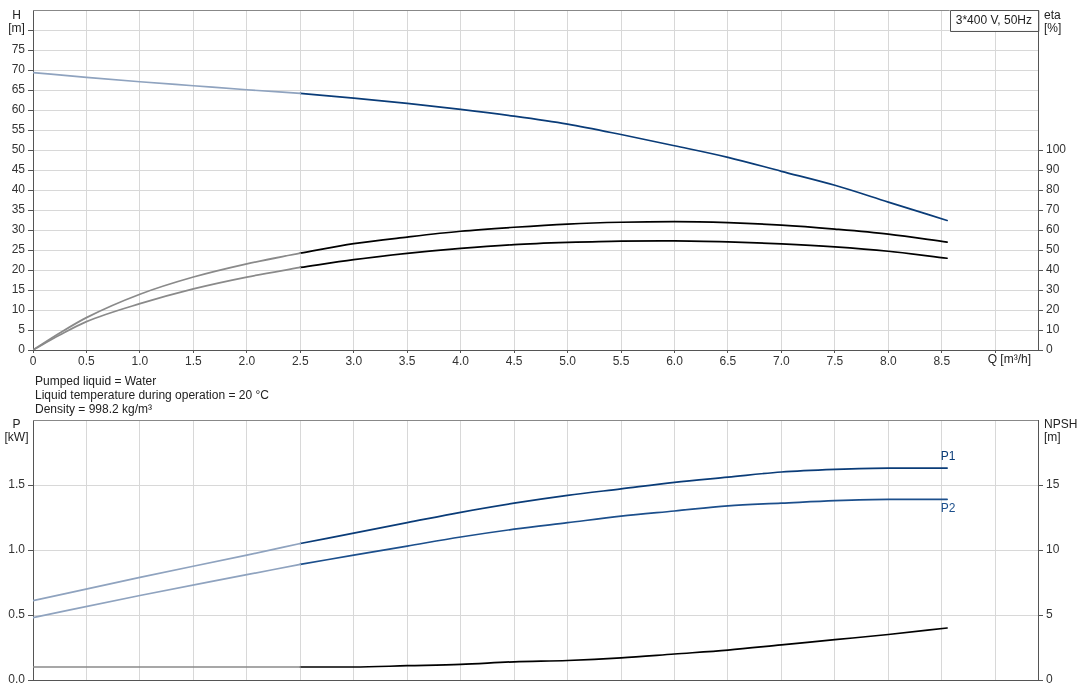  Describe the element at coordinates (18, 149) in the screenshot. I see `y-tick-label: 50` at that location.